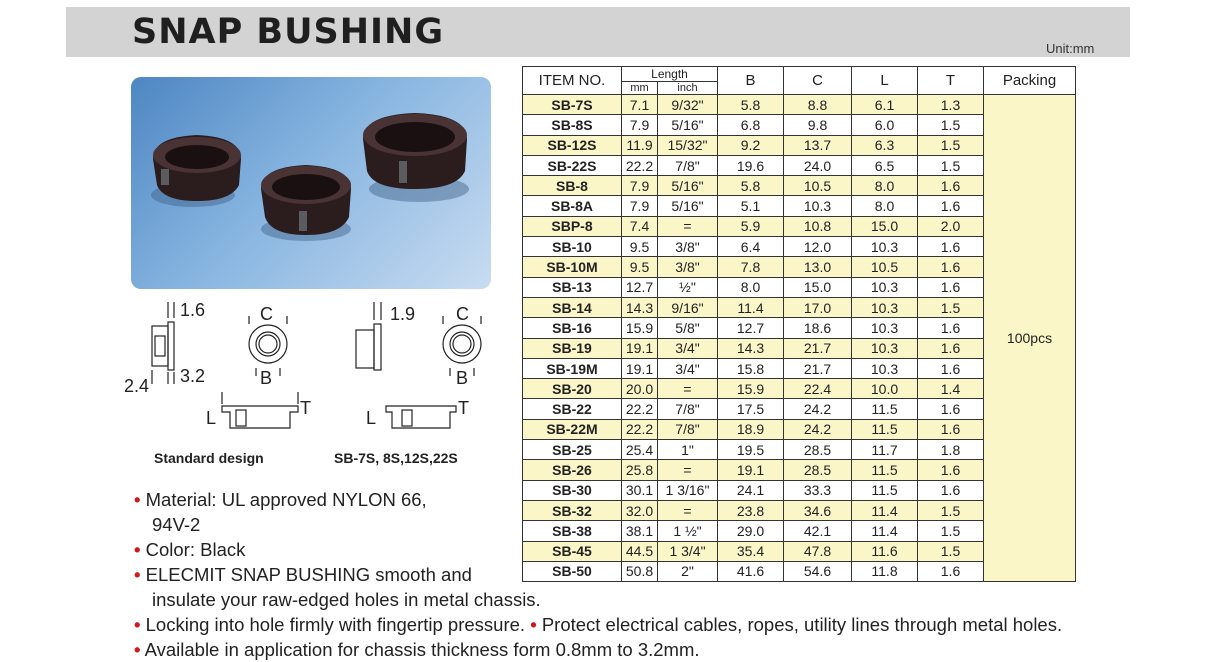 The width and height of the screenshot is (1225, 662). Describe the element at coordinates (750, 165) in the screenshot. I see `b-cell: 19.6` at that location.